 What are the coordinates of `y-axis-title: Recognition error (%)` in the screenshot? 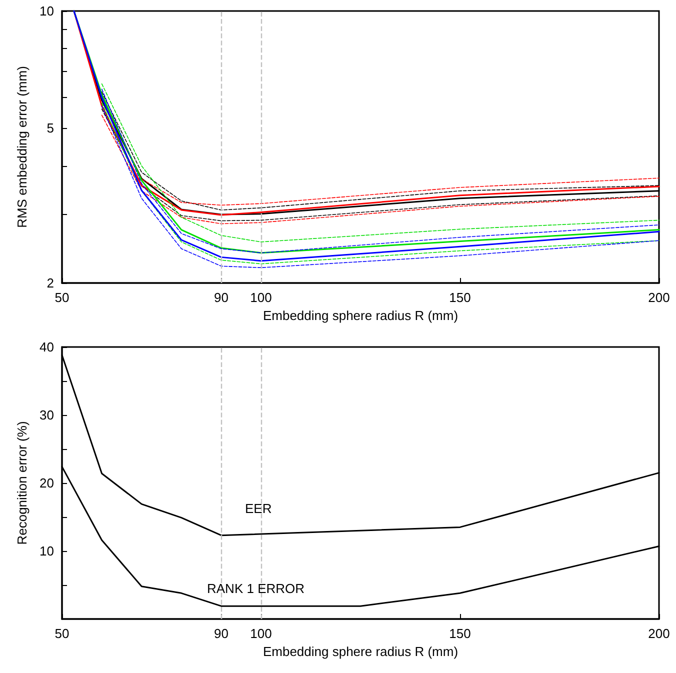 It's located at (22, 483).